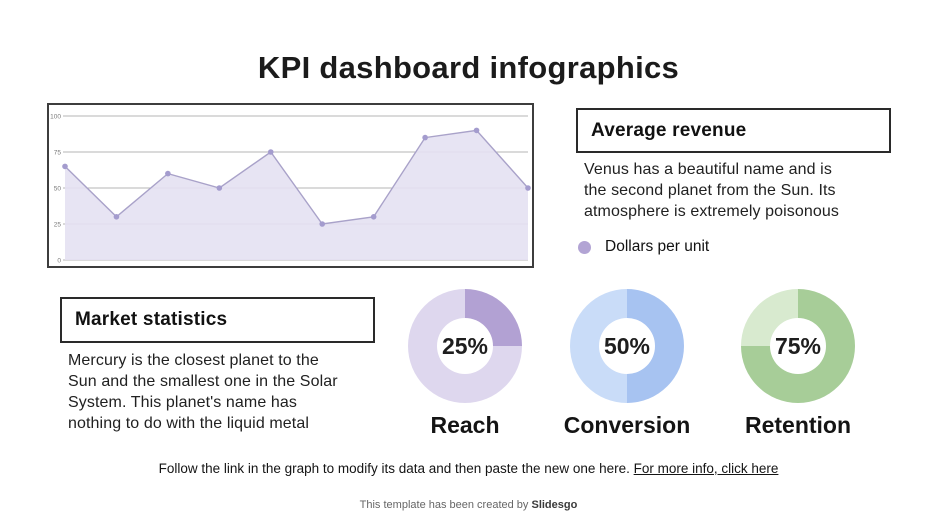  Describe the element at coordinates (55, 116) in the screenshot. I see `svg-text: 100` at that location.